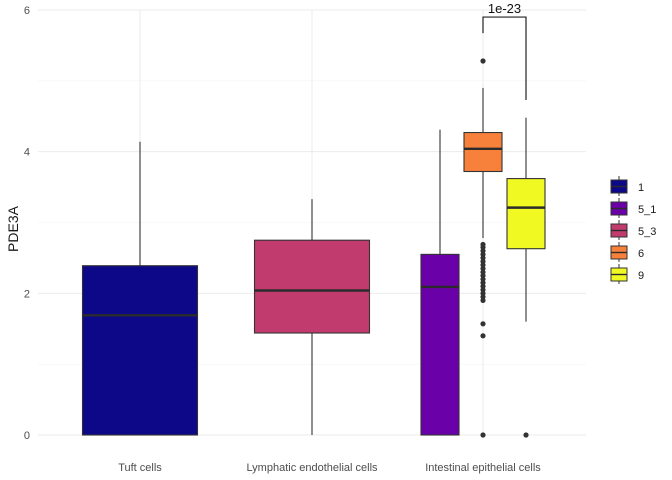 The image size is (672, 480). Describe the element at coordinates (633, 208) in the screenshot. I see `legend-item-5_1: 5_1` at that location.